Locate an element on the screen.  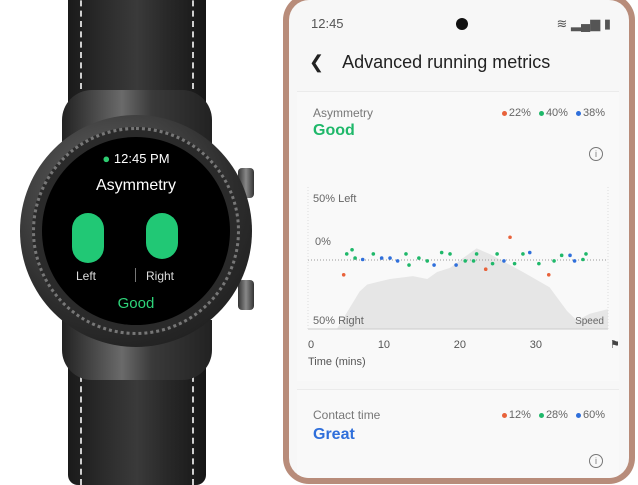
location-pin-icon: ● is located at coordinates (106, 158).